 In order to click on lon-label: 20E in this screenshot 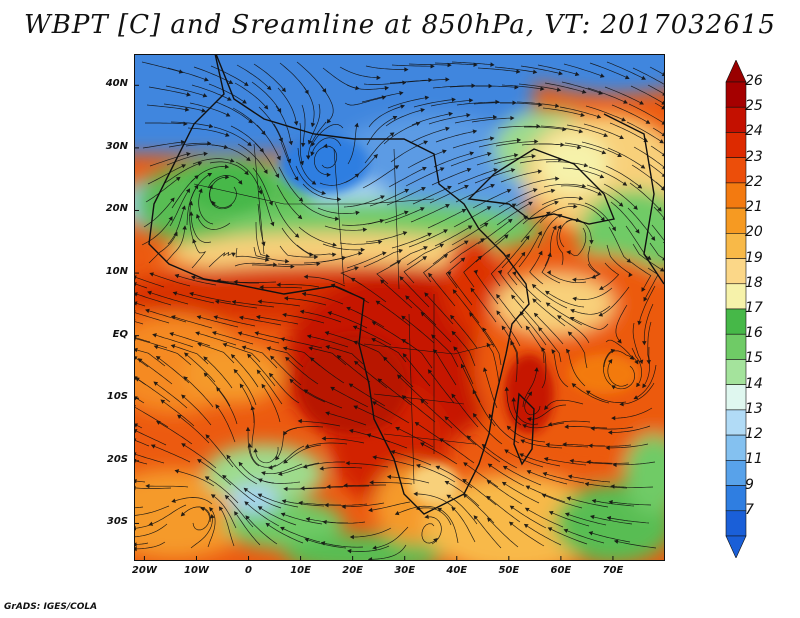, I will do `click(353, 570)`.